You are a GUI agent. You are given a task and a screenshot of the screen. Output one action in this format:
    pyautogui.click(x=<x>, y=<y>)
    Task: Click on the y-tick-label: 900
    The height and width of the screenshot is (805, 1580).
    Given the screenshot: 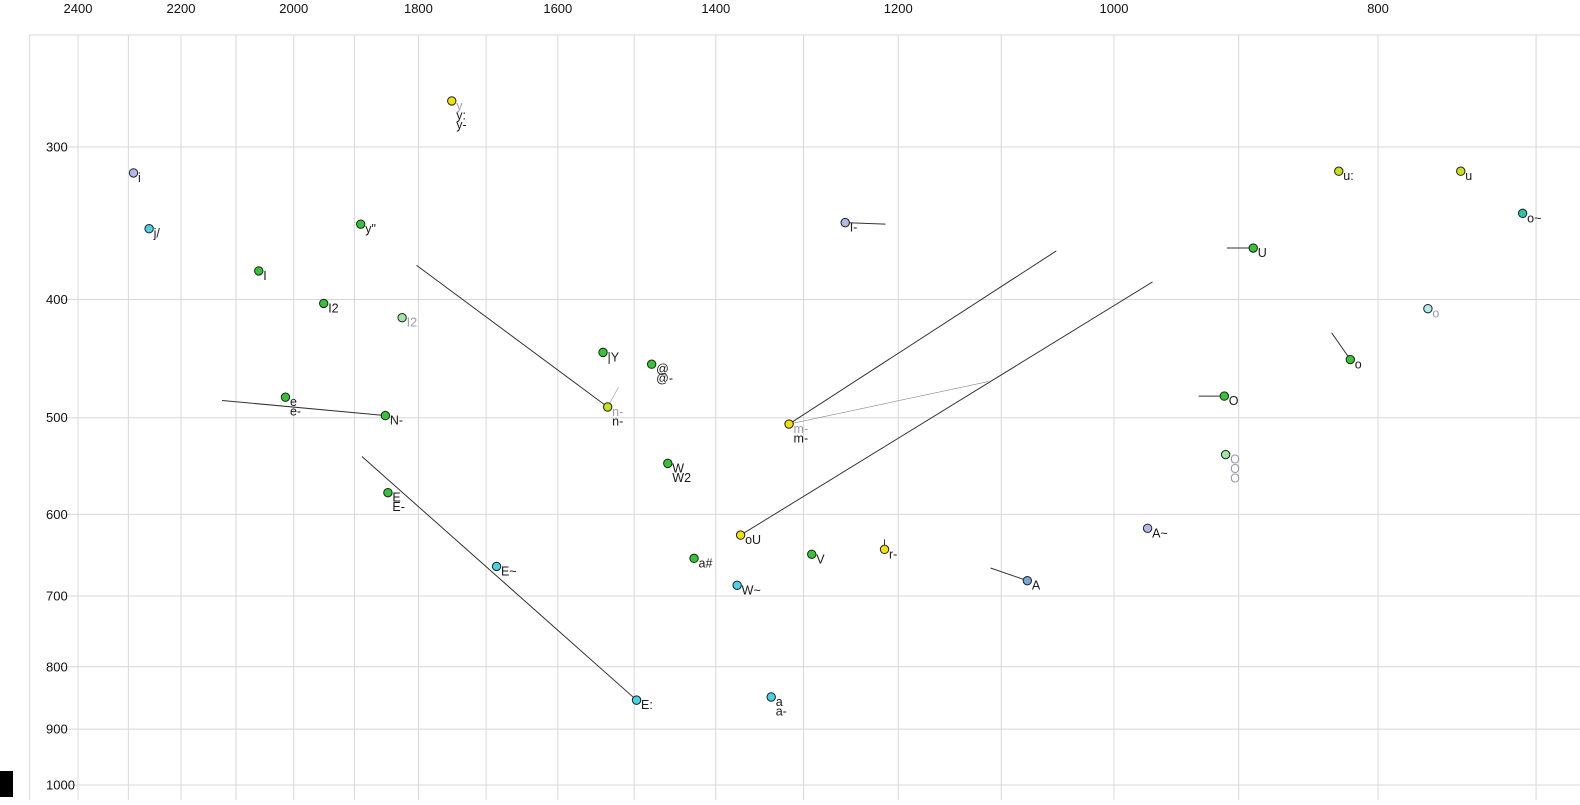 What is the action you would take?
    pyautogui.click(x=57, y=729)
    